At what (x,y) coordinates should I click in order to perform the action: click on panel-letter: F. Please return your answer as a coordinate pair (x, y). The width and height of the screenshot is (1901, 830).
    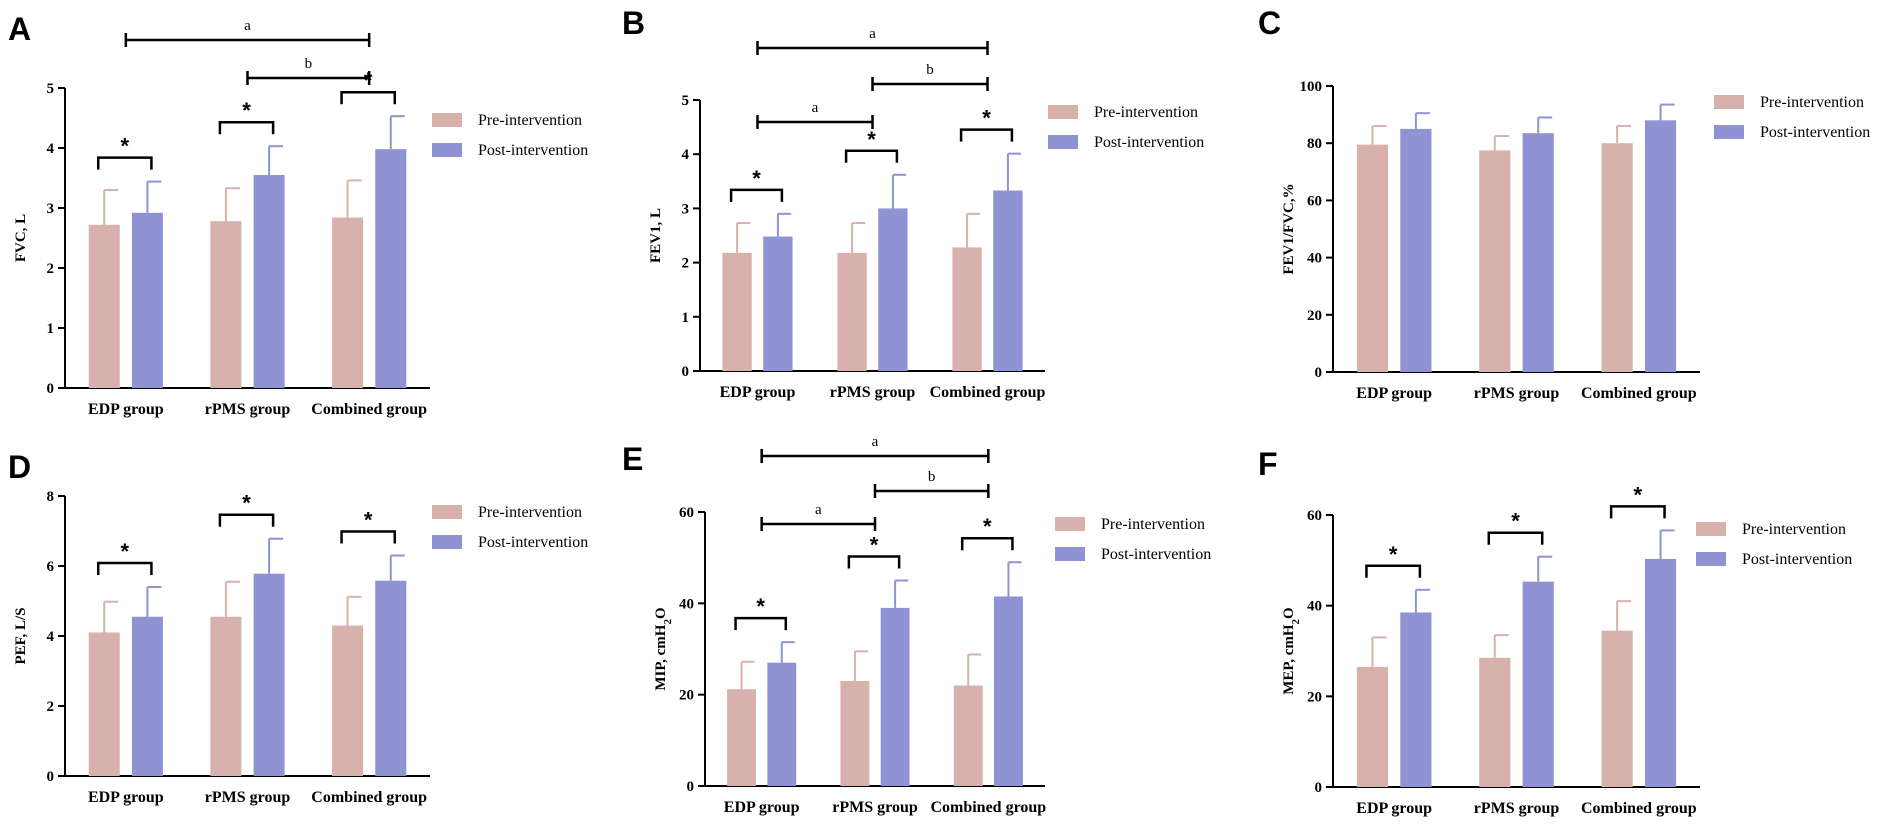
    Looking at the image, I should click on (1268, 464).